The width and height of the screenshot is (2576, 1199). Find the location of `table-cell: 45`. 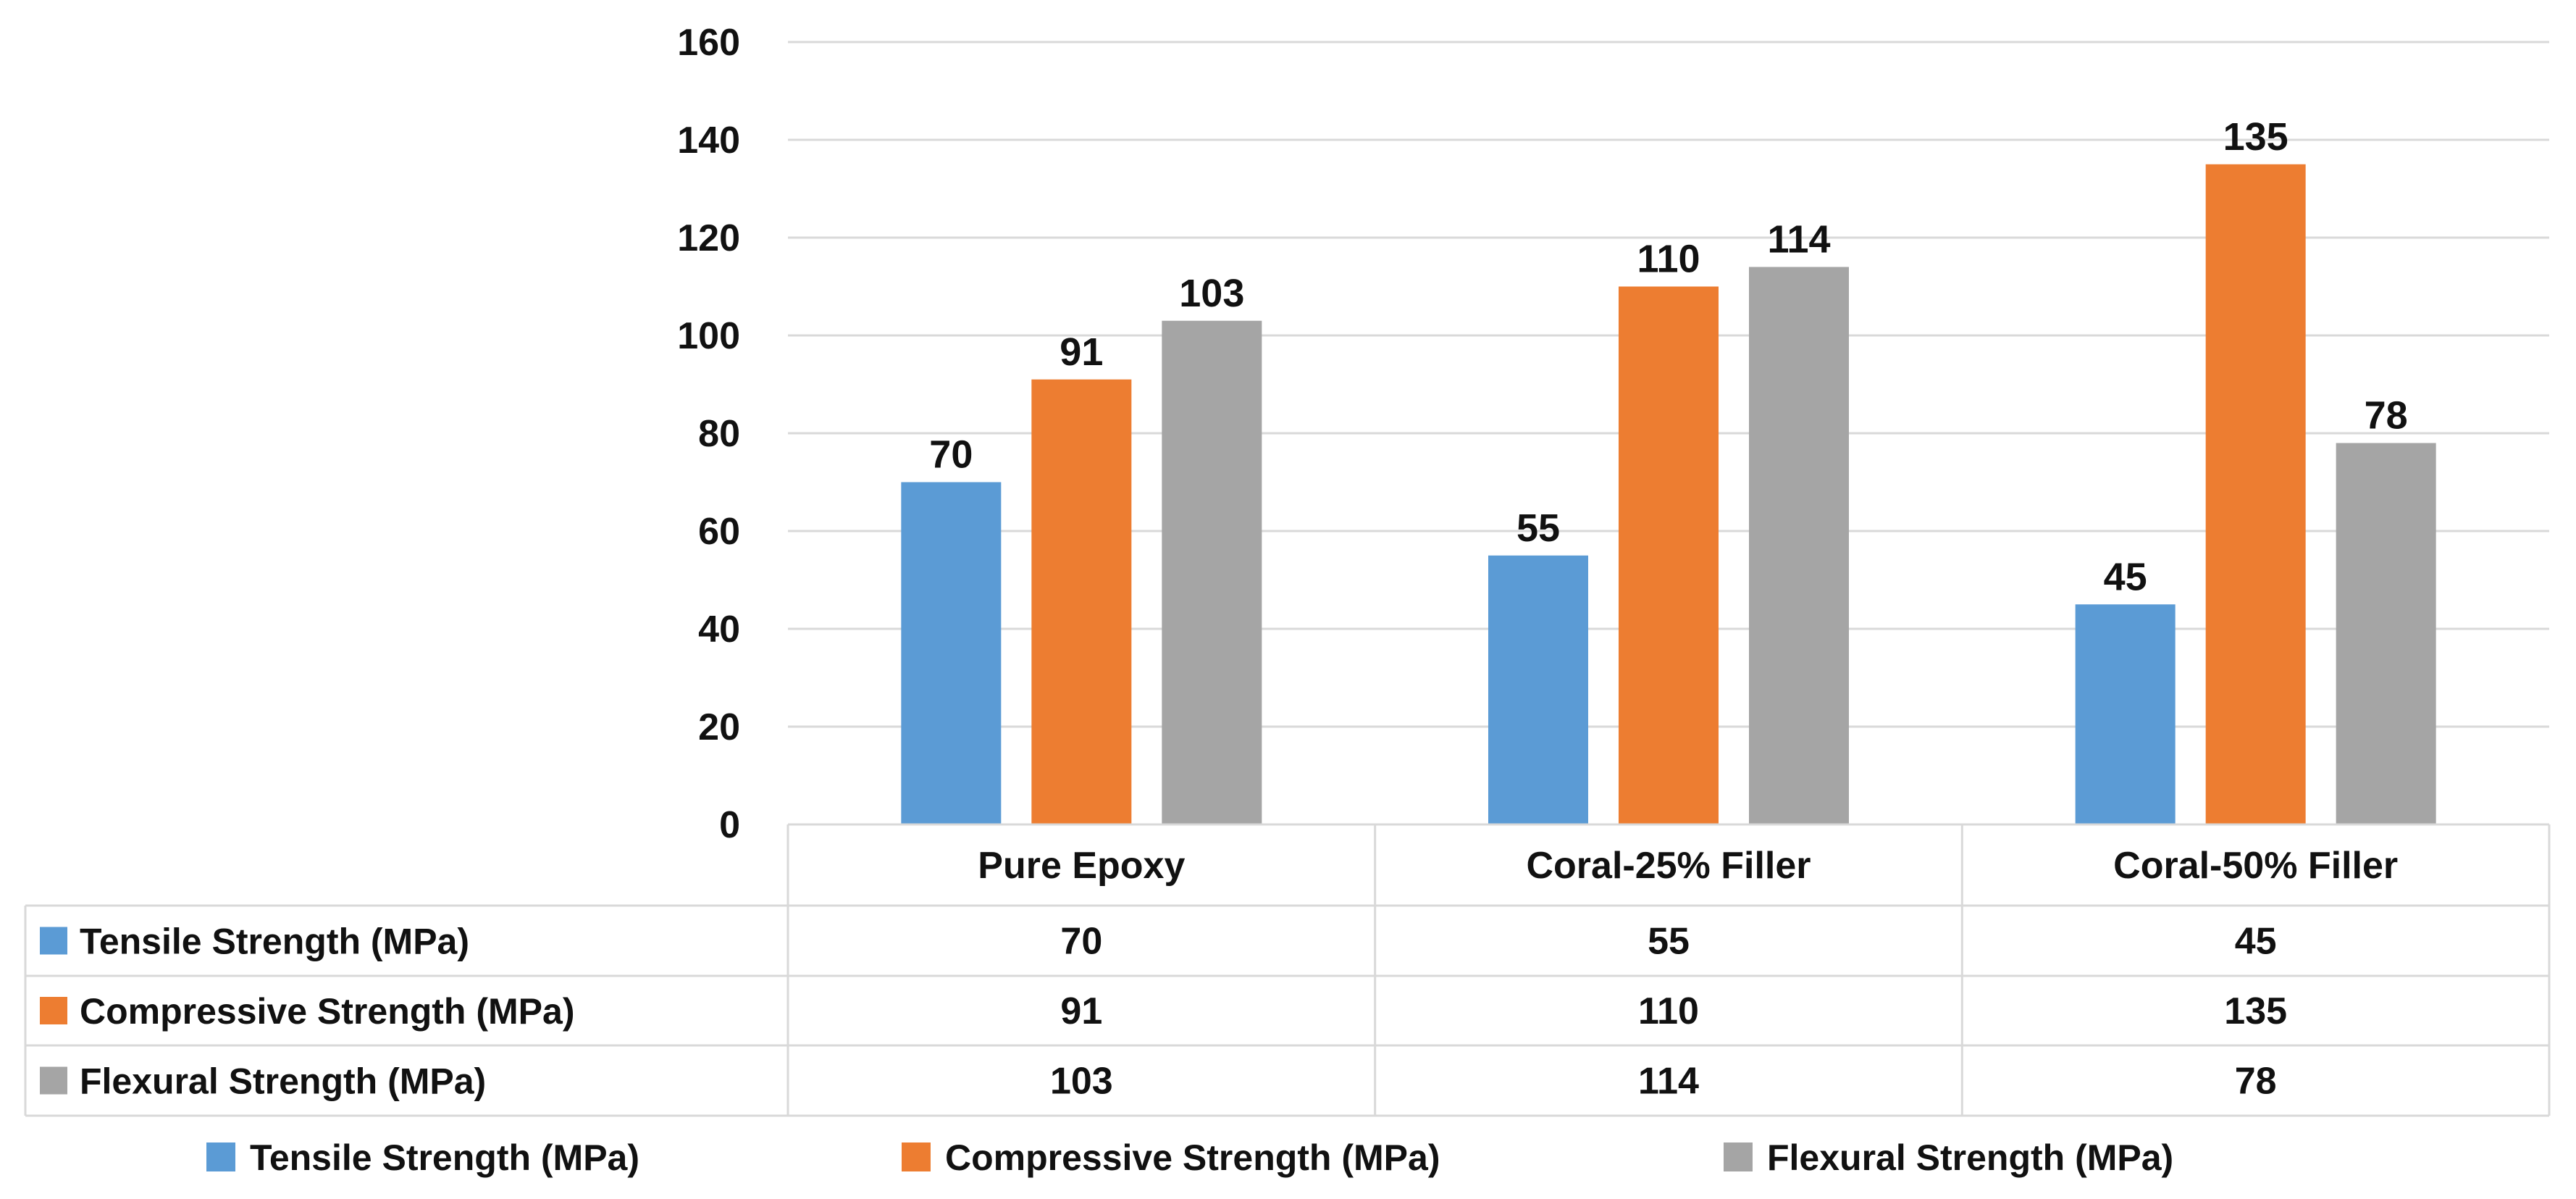

table-cell: 45 is located at coordinates (2256, 942).